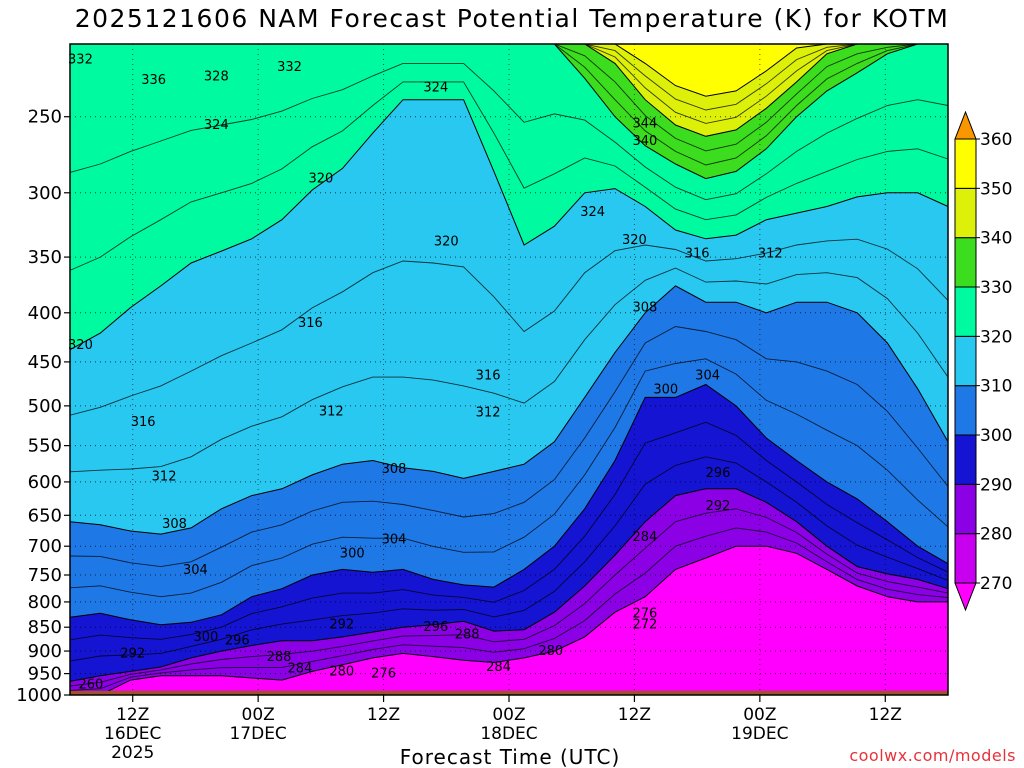 This screenshot has width=1024, height=768. Describe the element at coordinates (45, 651) in the screenshot. I see `y-tick-label: 900` at that location.